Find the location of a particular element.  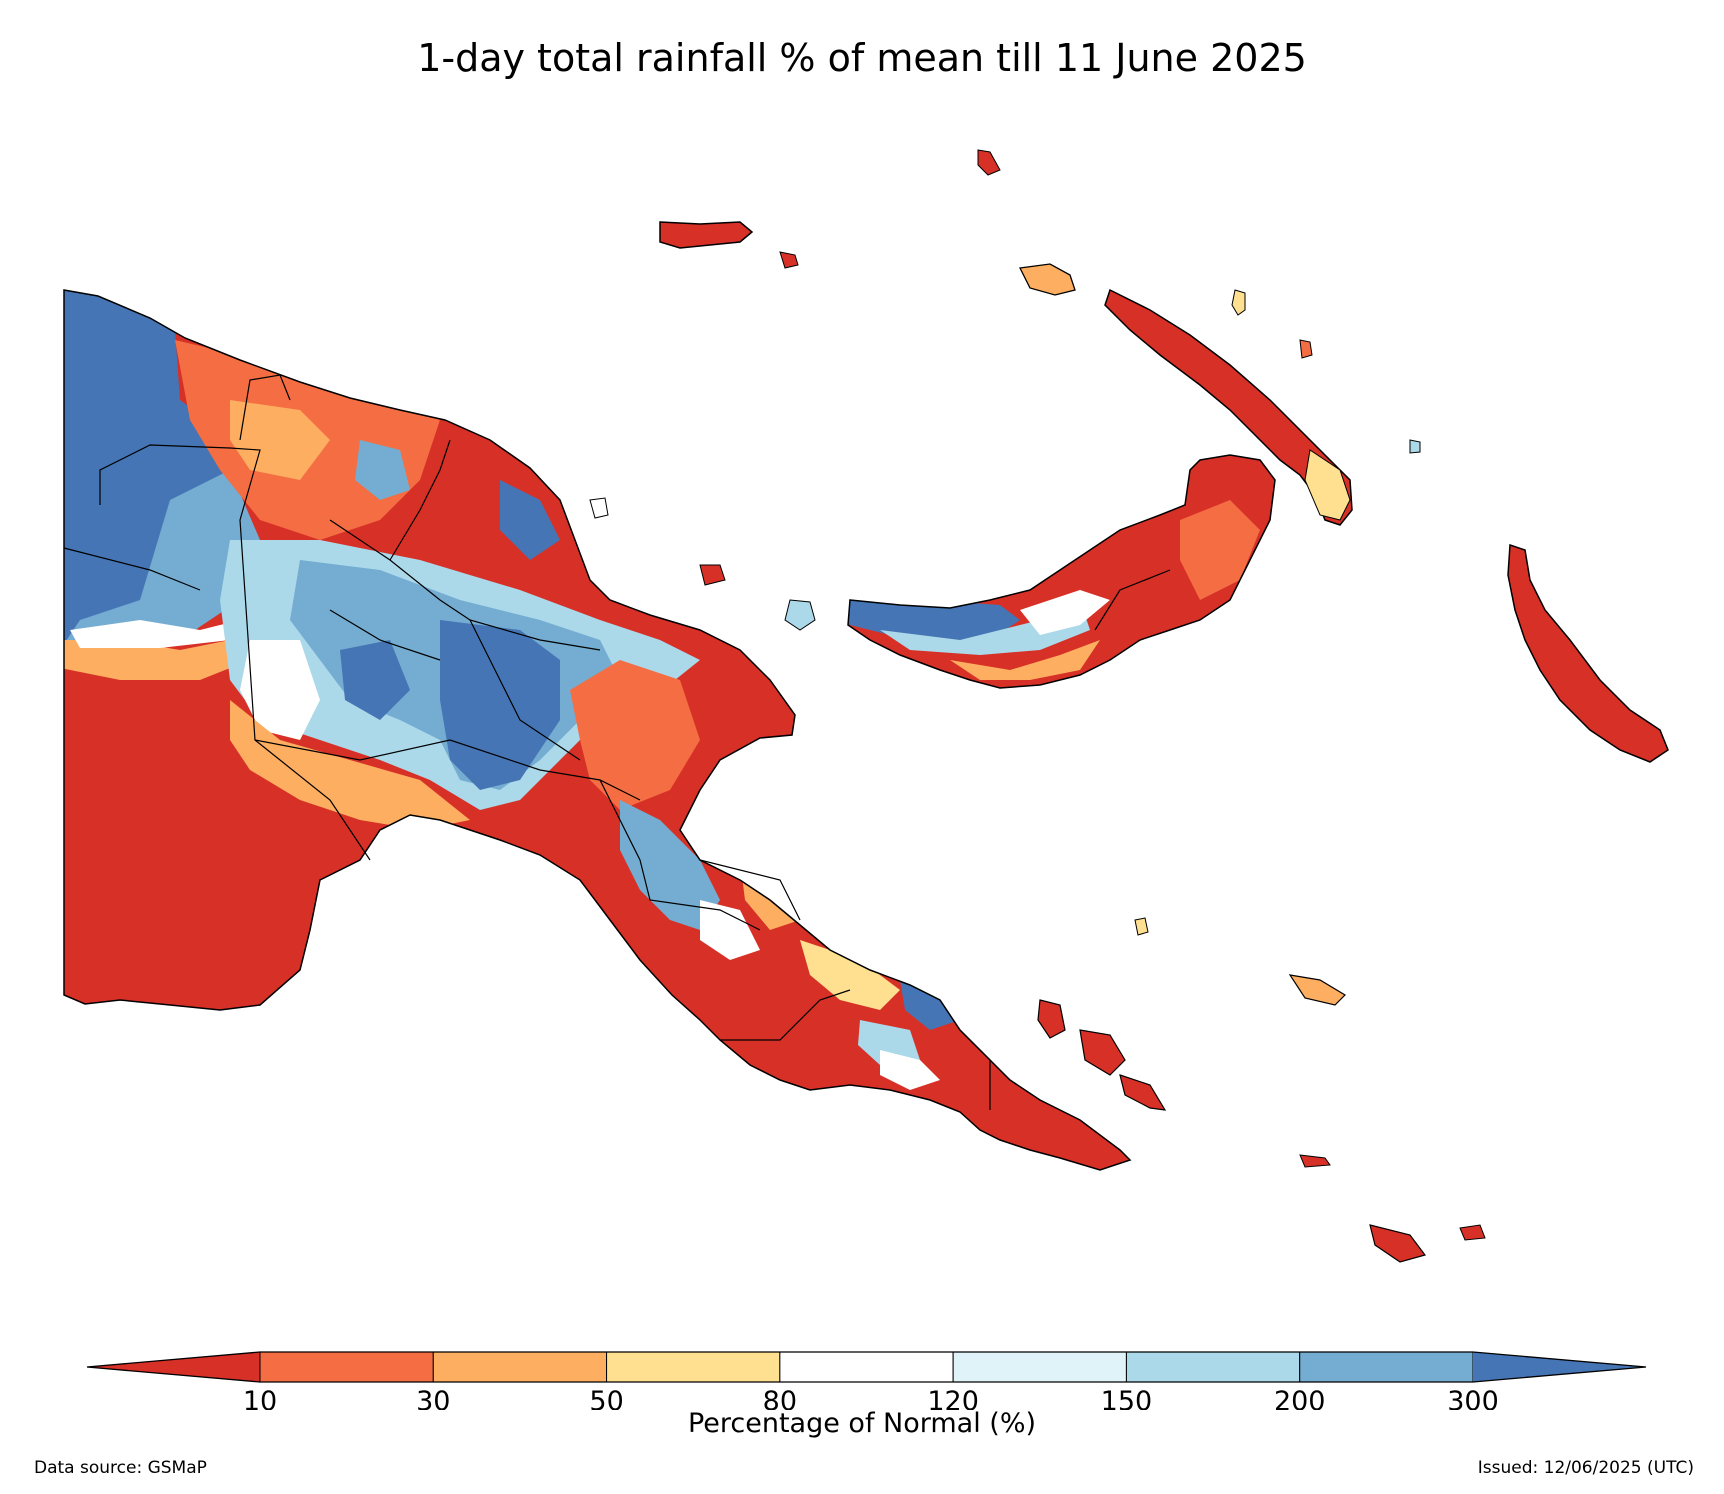

nb-moderate-zone is located at coordinates (985, 627).